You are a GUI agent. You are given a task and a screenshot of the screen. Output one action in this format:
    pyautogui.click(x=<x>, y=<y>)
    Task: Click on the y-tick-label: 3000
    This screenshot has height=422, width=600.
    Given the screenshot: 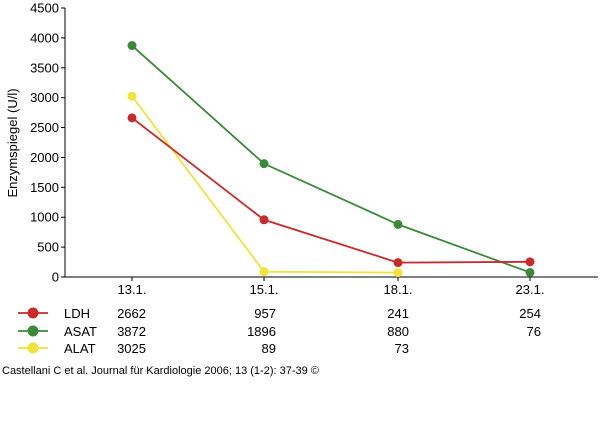 What is the action you would take?
    pyautogui.click(x=44, y=97)
    